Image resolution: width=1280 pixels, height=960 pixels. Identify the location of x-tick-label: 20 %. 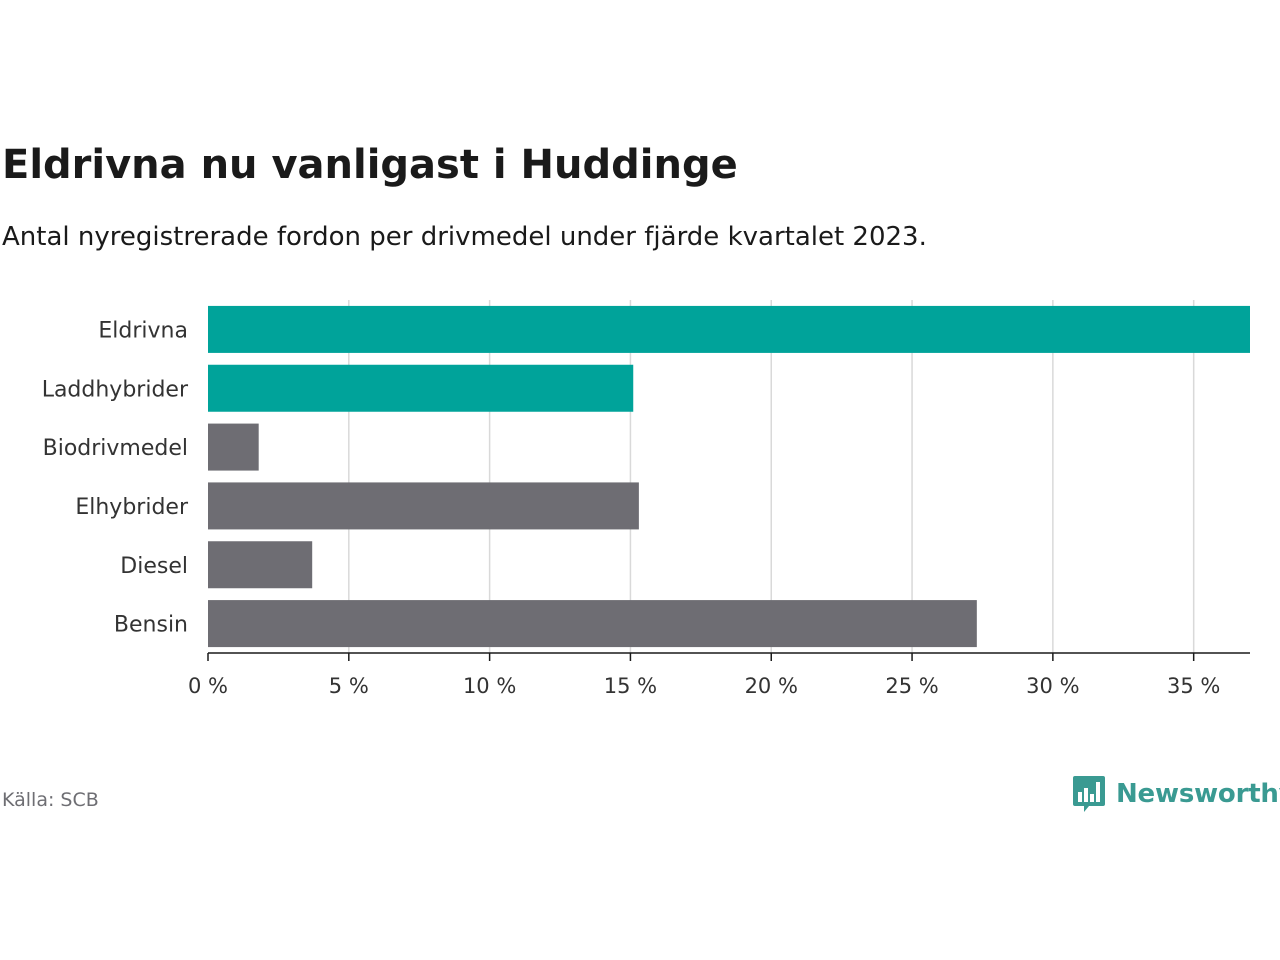
(771, 686).